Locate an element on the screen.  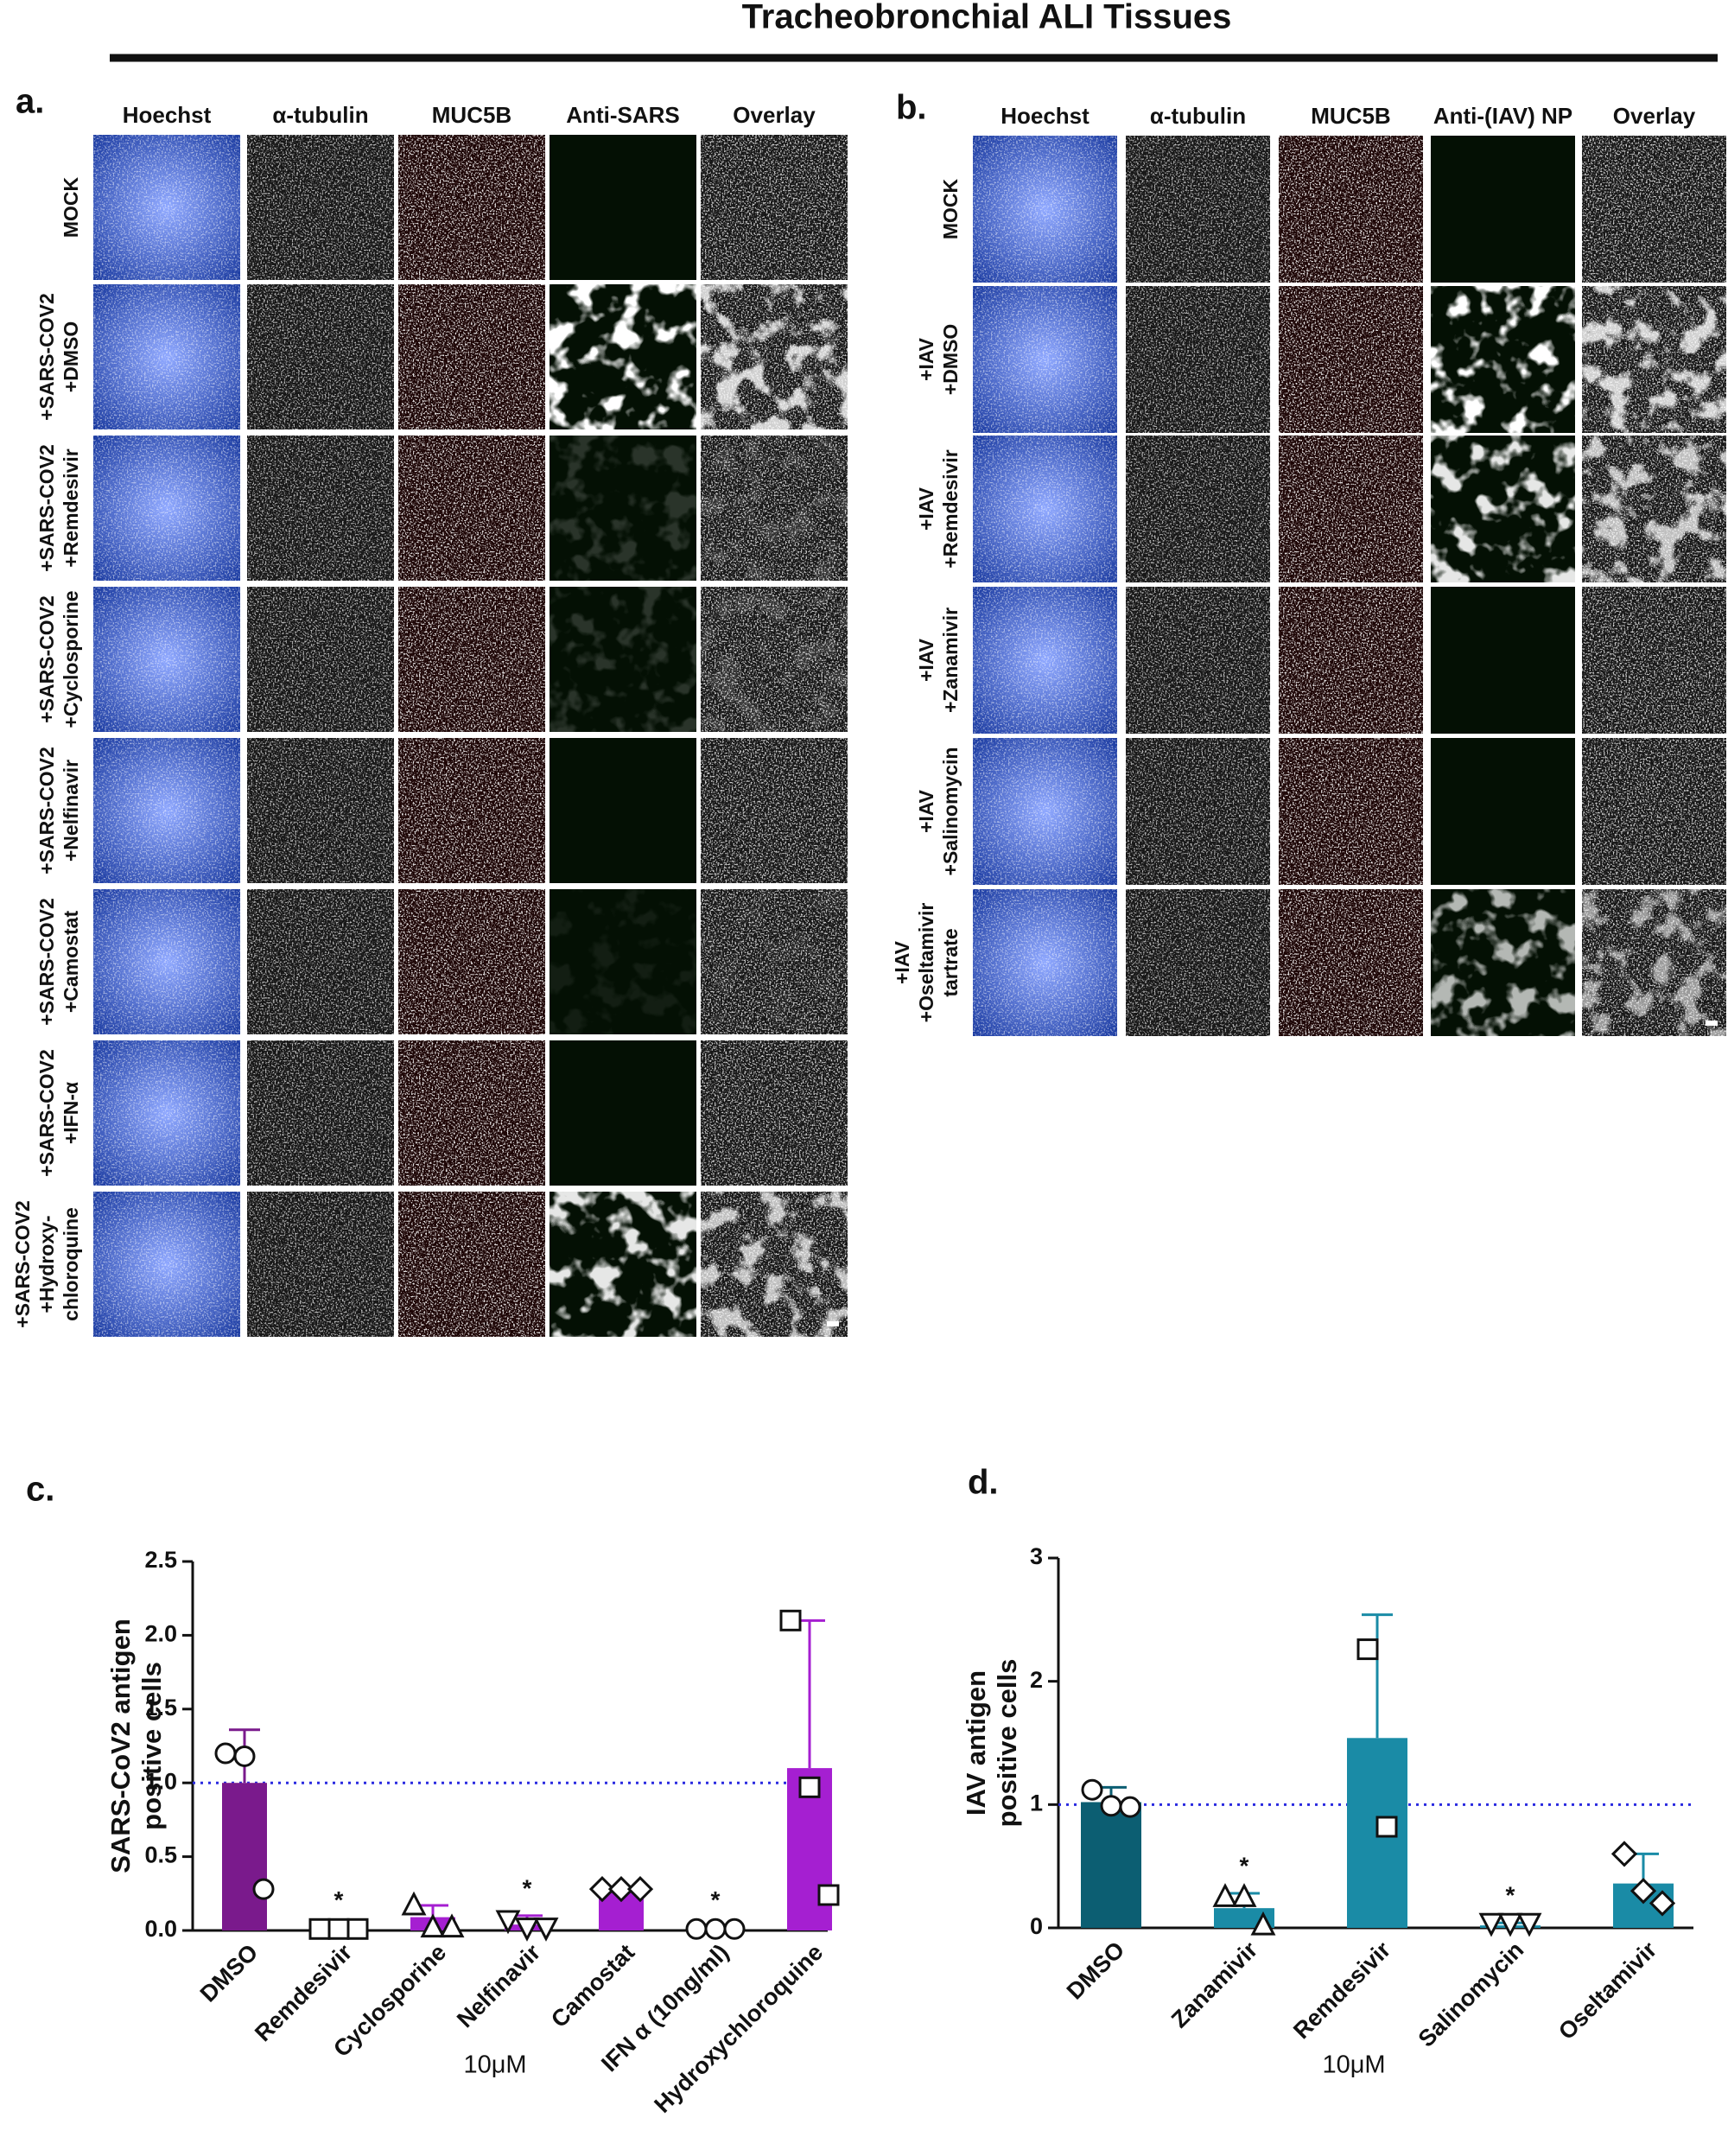
column-header: MUC5B is located at coordinates (1350, 116).